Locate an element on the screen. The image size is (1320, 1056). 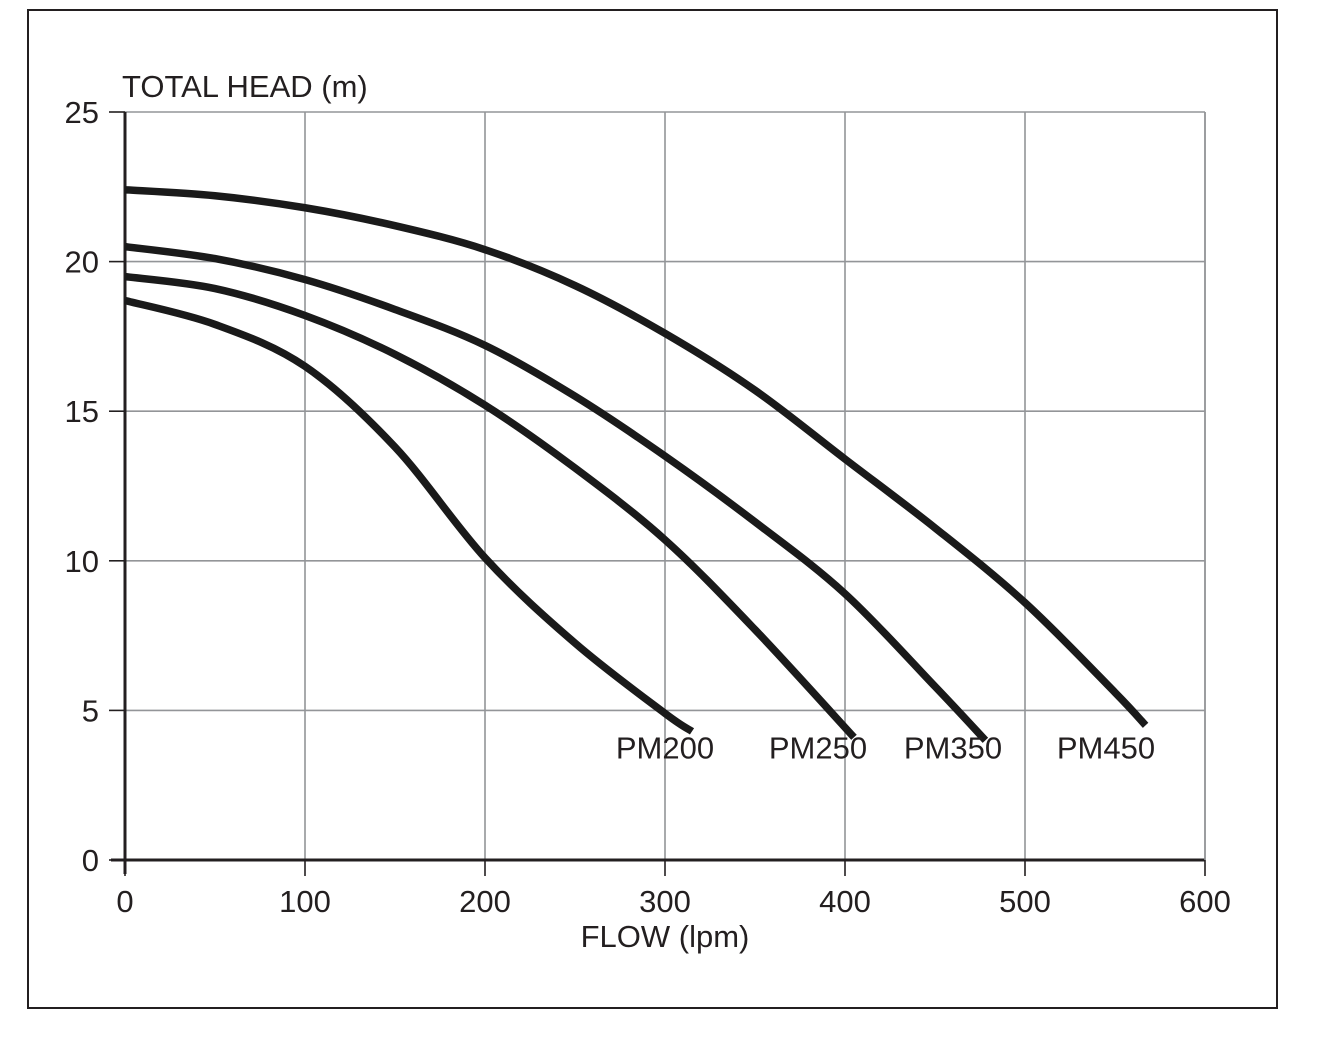
x-tick-label: 600 is located at coordinates (1205, 901).